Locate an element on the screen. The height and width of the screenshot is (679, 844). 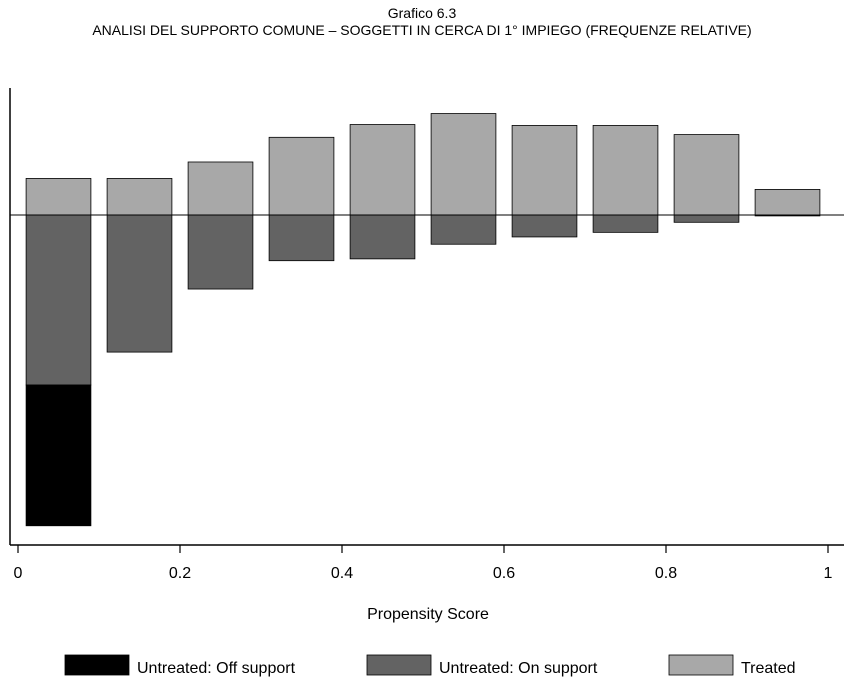
x-tick-label: 0.4 is located at coordinates (342, 573).